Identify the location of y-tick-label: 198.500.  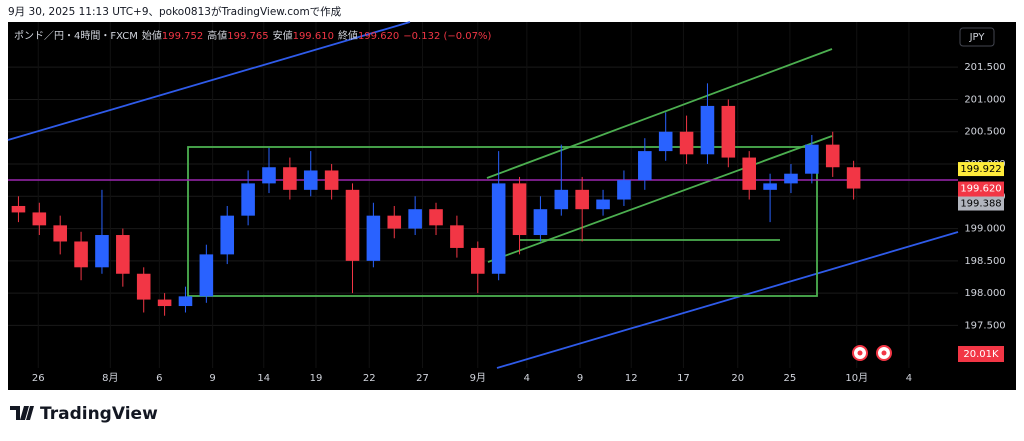
(984, 261).